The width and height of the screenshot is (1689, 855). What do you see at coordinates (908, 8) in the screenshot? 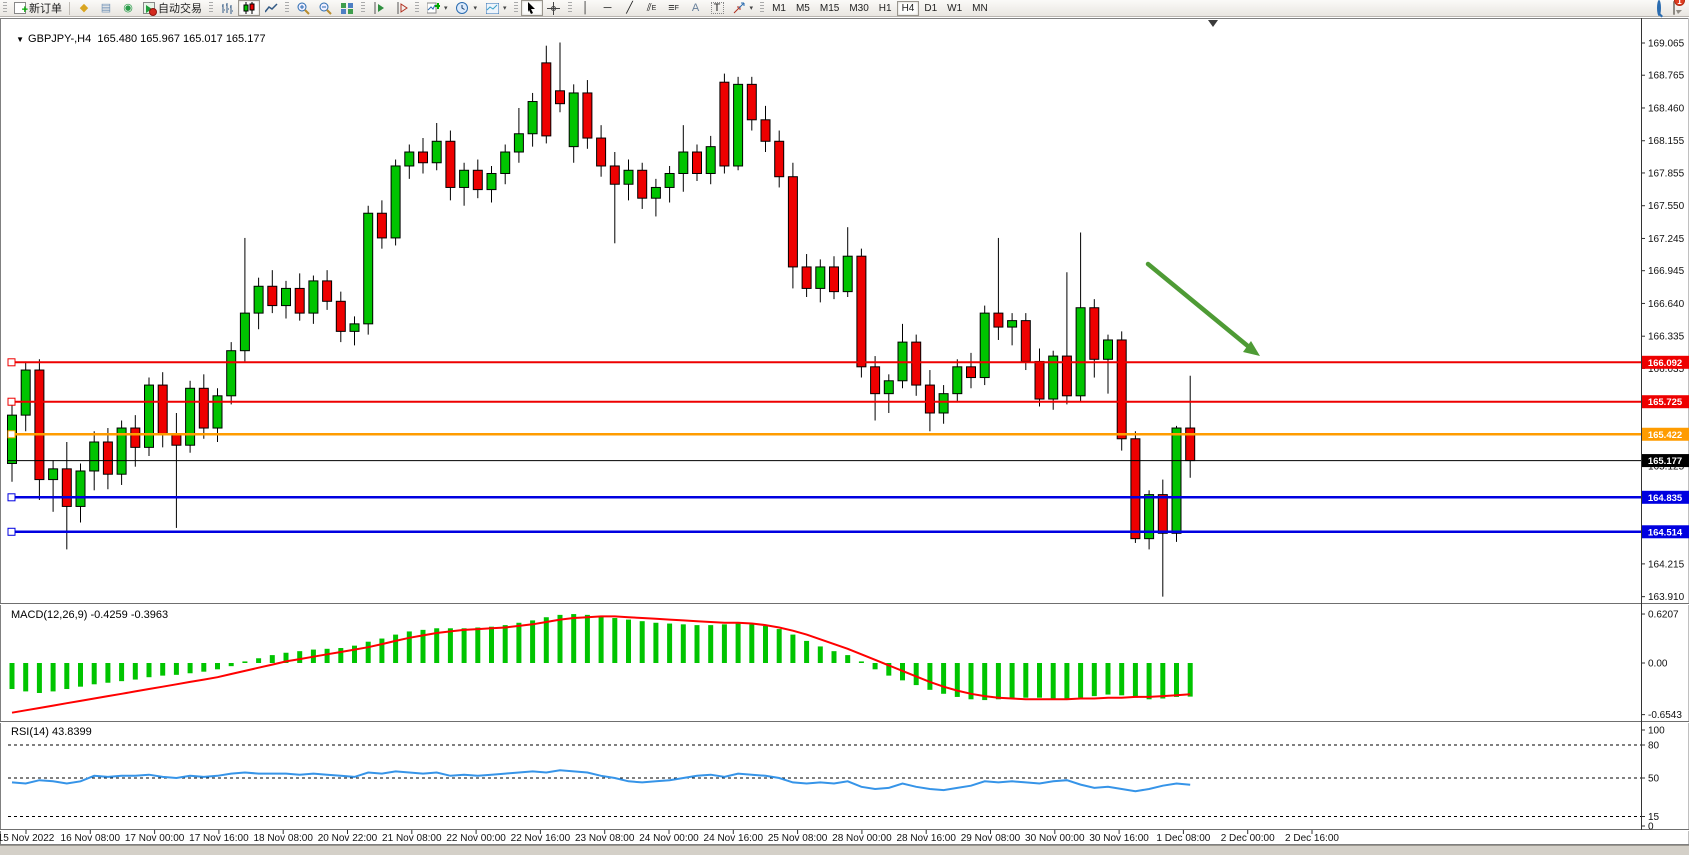
I see `timeframe-h4-button: H4` at bounding box center [908, 8].